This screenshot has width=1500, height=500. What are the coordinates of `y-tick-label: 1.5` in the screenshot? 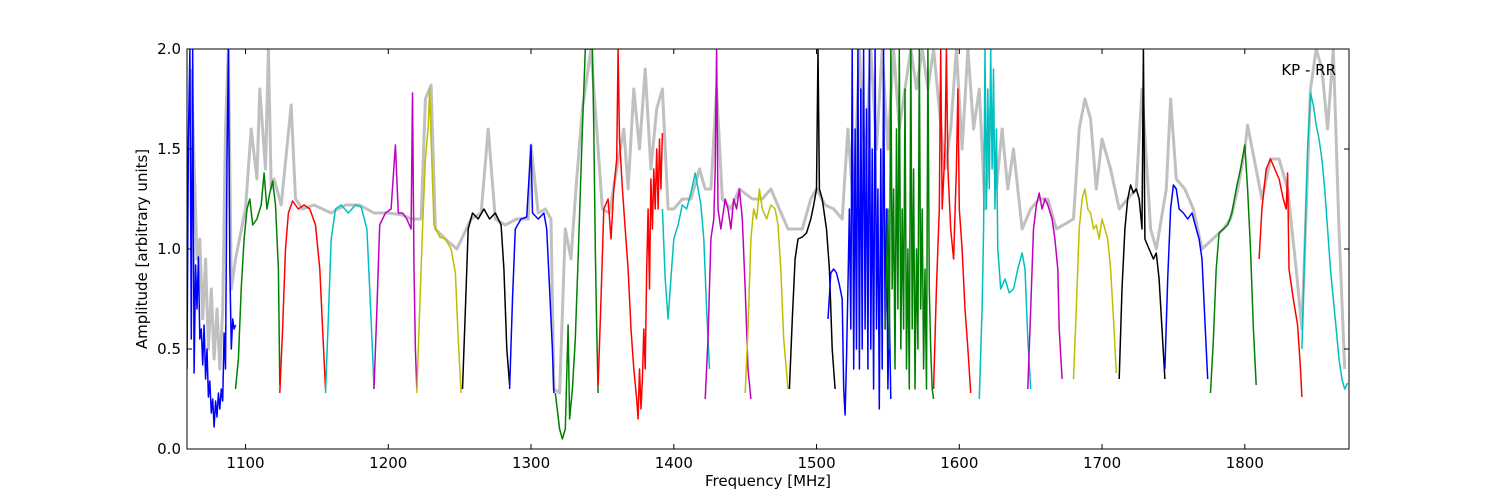 It's located at (169, 149).